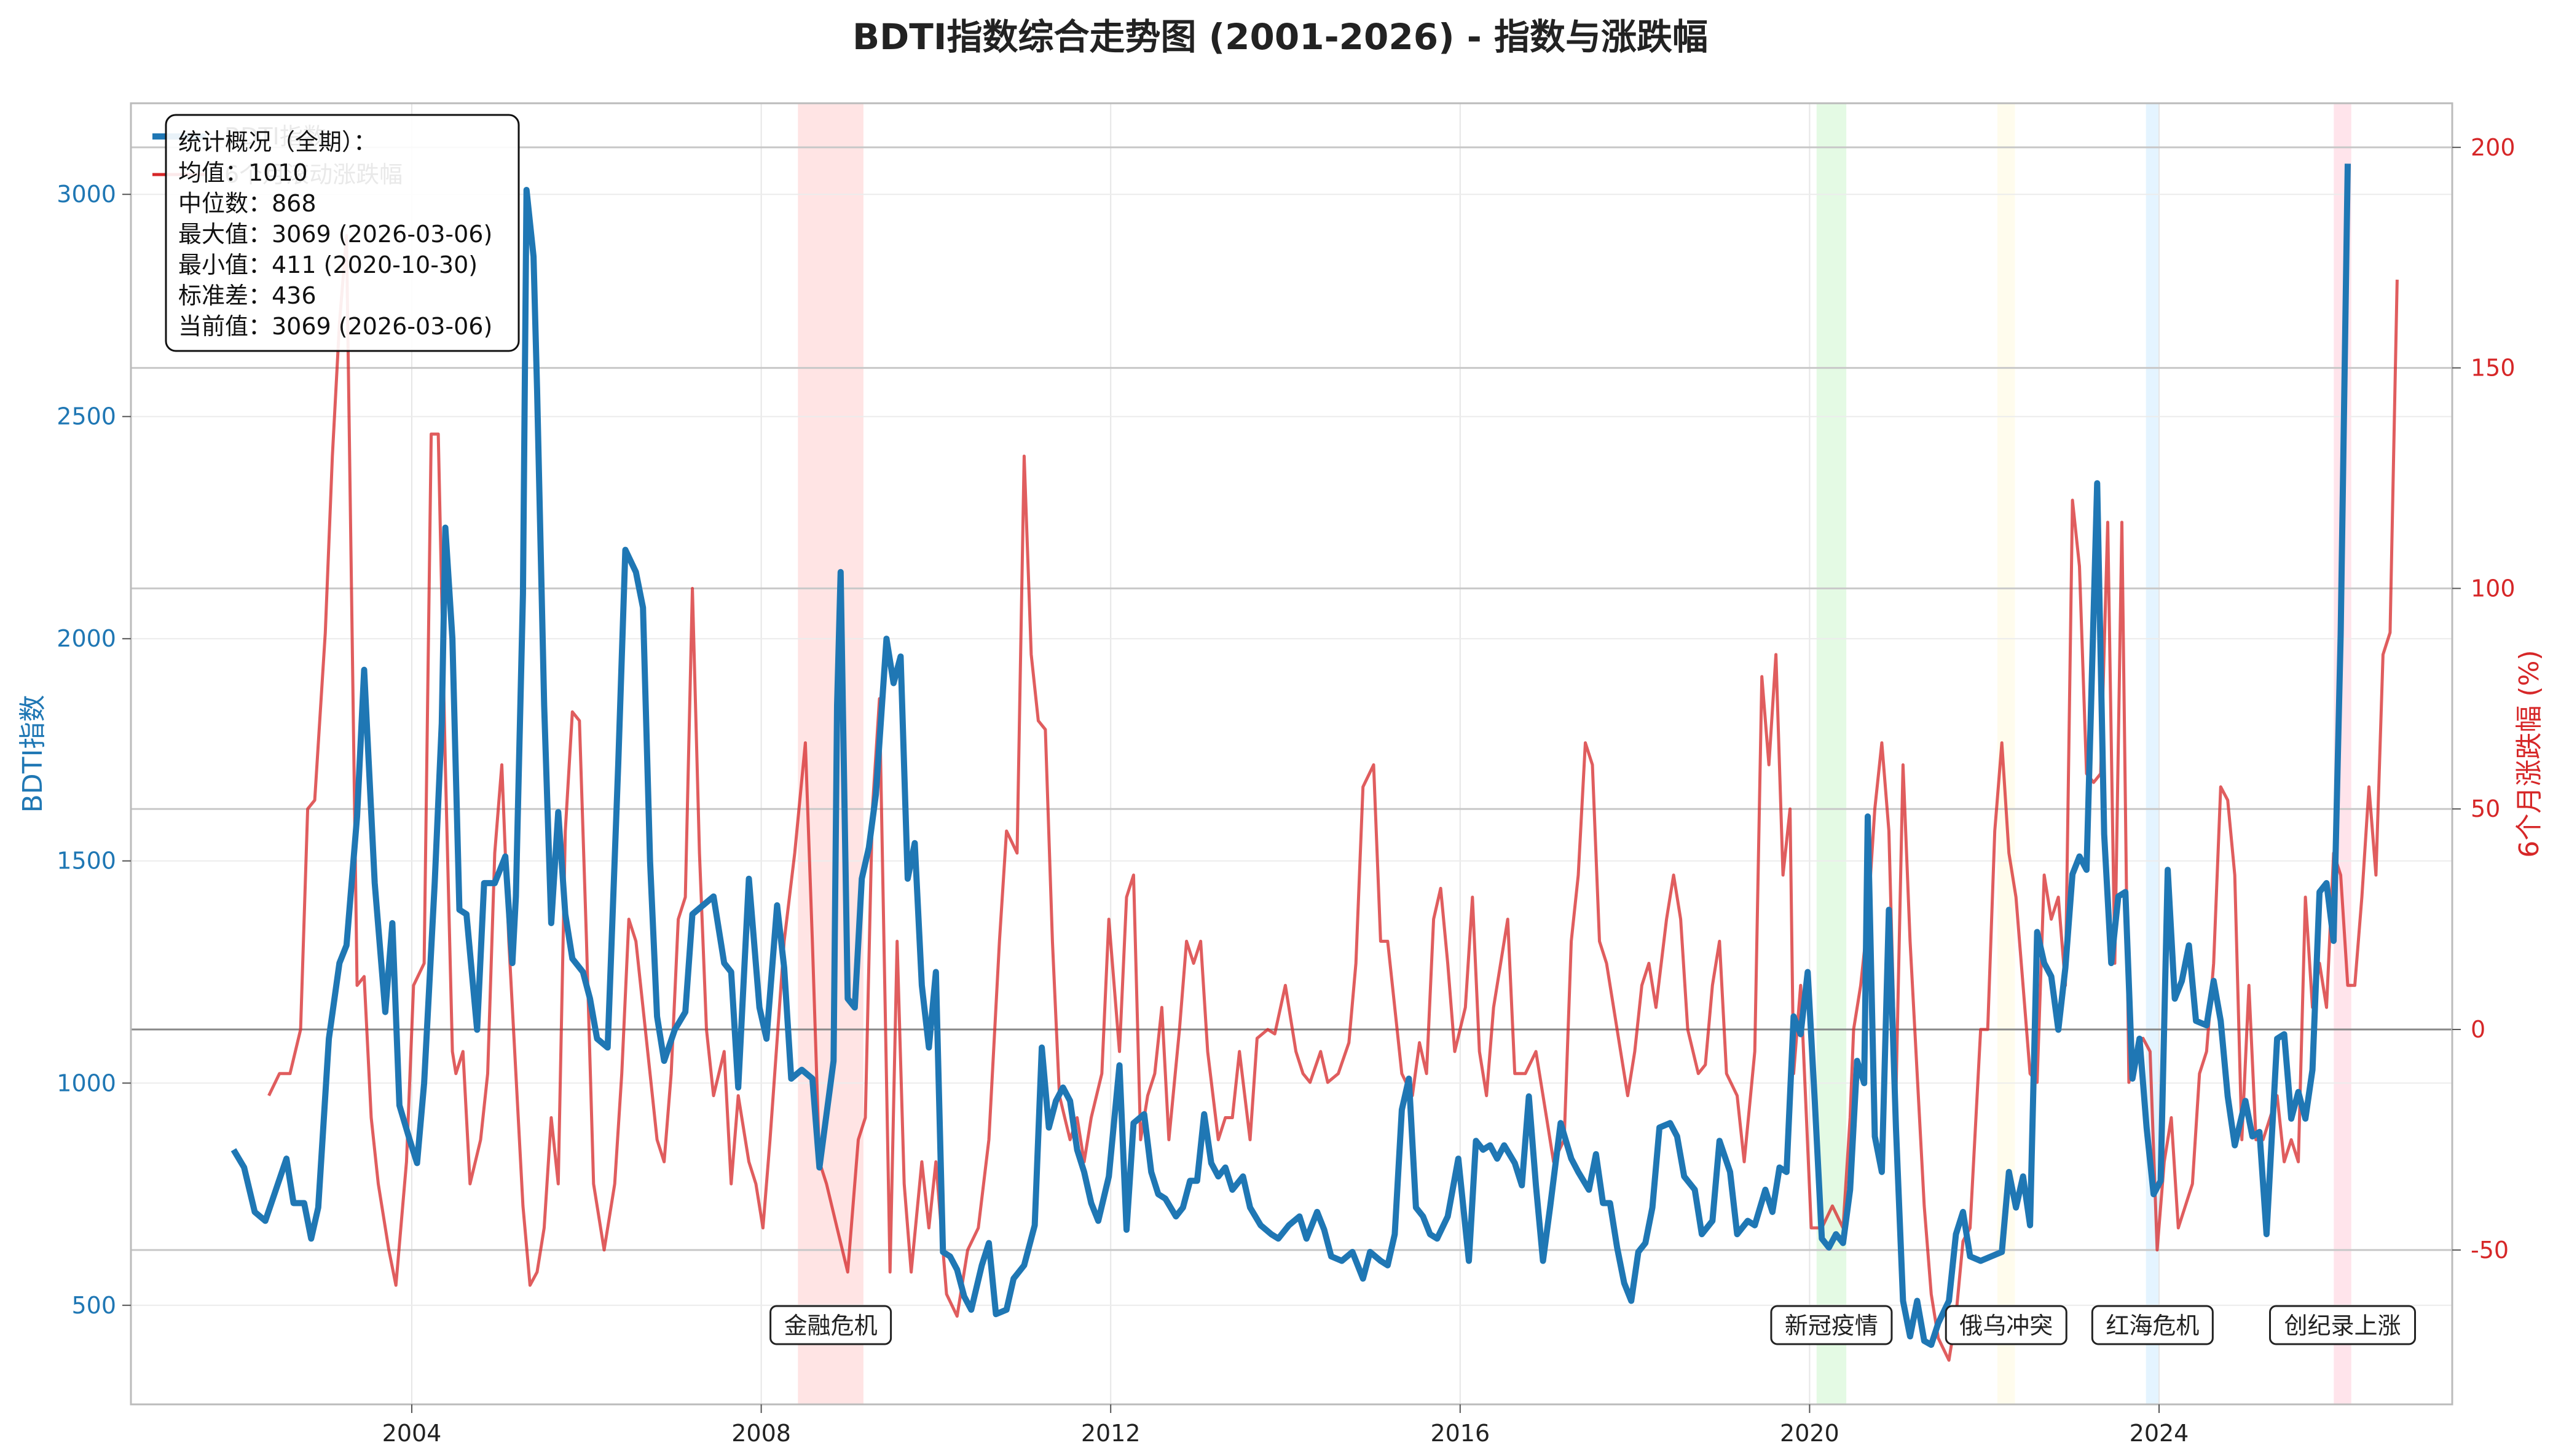 The width and height of the screenshot is (2561, 1456). I want to click on yl-tick-label-1: 1000, so click(86, 1082).